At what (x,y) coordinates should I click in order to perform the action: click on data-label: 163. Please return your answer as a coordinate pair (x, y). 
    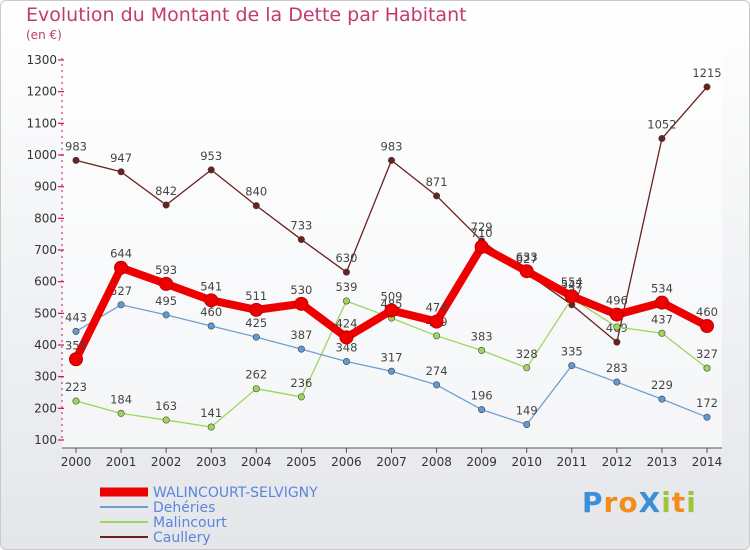
    Looking at the image, I should click on (166, 406).